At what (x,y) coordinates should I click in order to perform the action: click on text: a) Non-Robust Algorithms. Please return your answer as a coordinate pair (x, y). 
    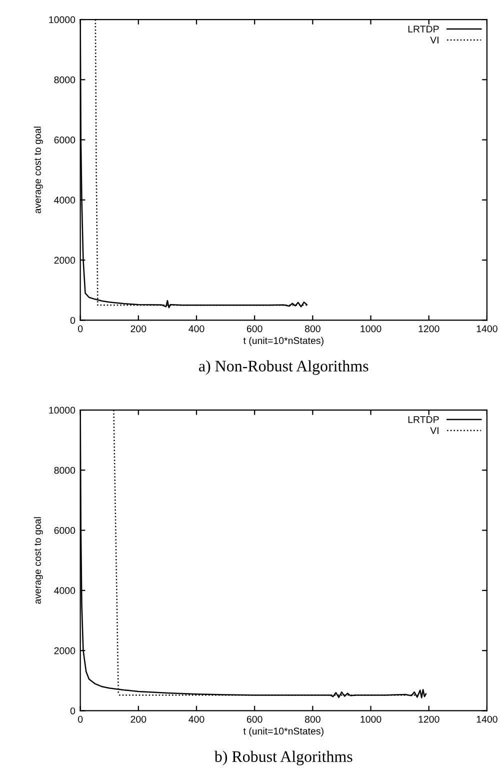
    Looking at the image, I should click on (283, 367).